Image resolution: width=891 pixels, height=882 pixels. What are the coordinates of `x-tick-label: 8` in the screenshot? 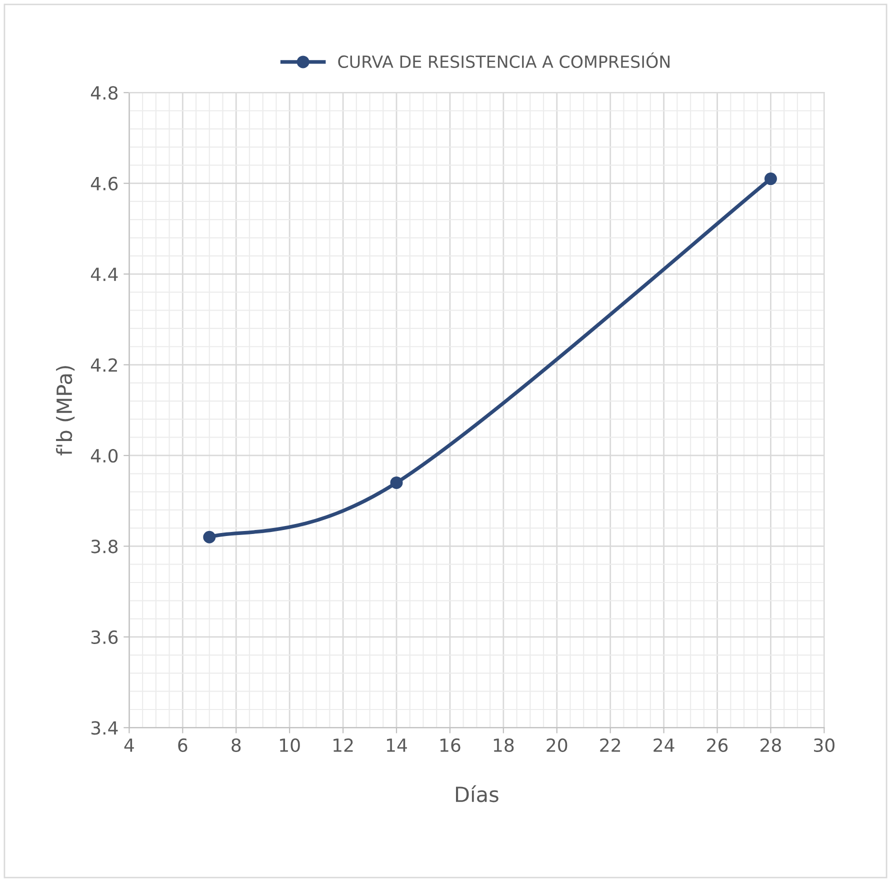 It's located at (236, 745).